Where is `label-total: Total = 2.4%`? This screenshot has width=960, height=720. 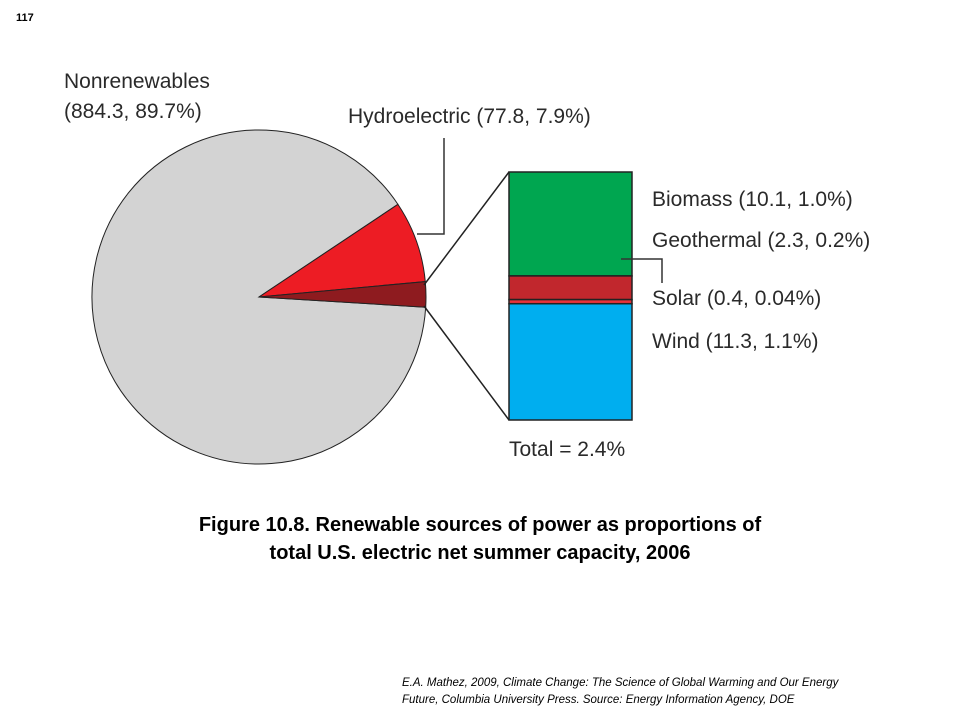
label-total: Total = 2.4% is located at coordinates (567, 449).